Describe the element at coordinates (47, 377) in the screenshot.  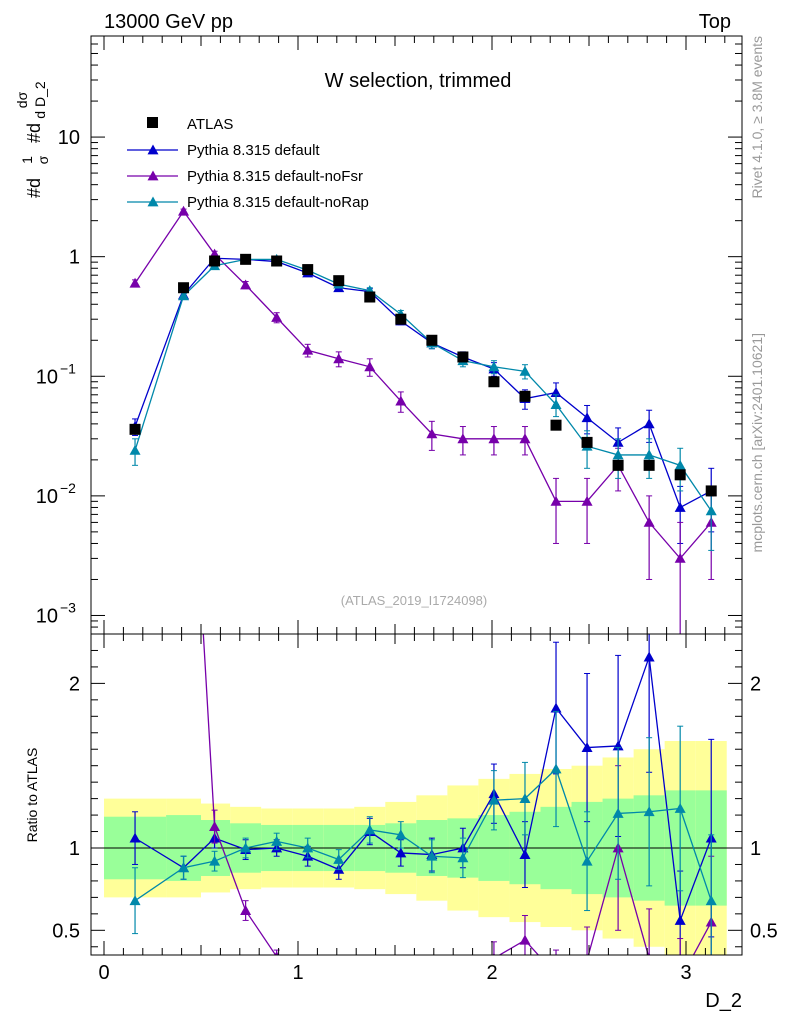
I see `main-ytick-label-2: 10` at that location.